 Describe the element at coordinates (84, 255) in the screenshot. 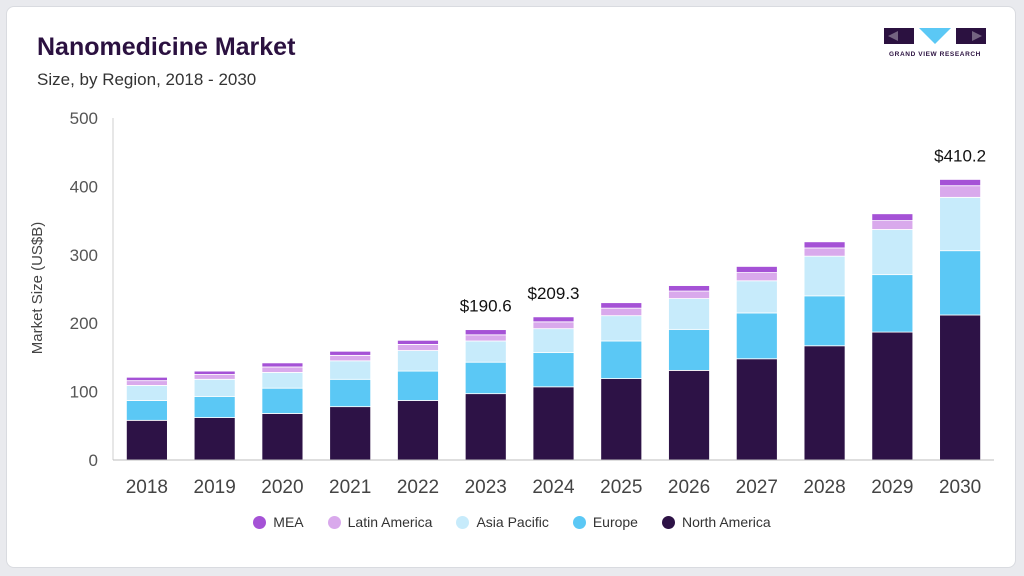

I see `y-tick-label: 300` at that location.